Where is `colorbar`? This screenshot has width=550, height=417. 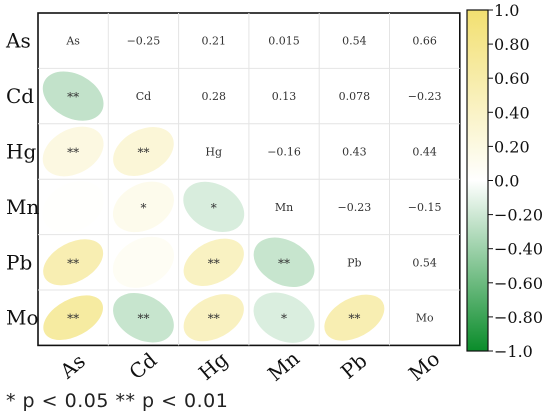
colorbar is located at coordinates (477, 180).